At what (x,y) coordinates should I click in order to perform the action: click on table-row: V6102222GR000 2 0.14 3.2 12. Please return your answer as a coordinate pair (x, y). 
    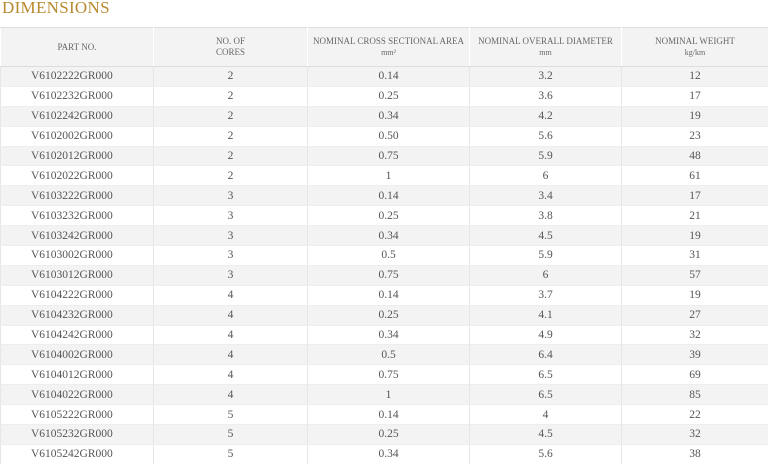
    Looking at the image, I should click on (384, 76).